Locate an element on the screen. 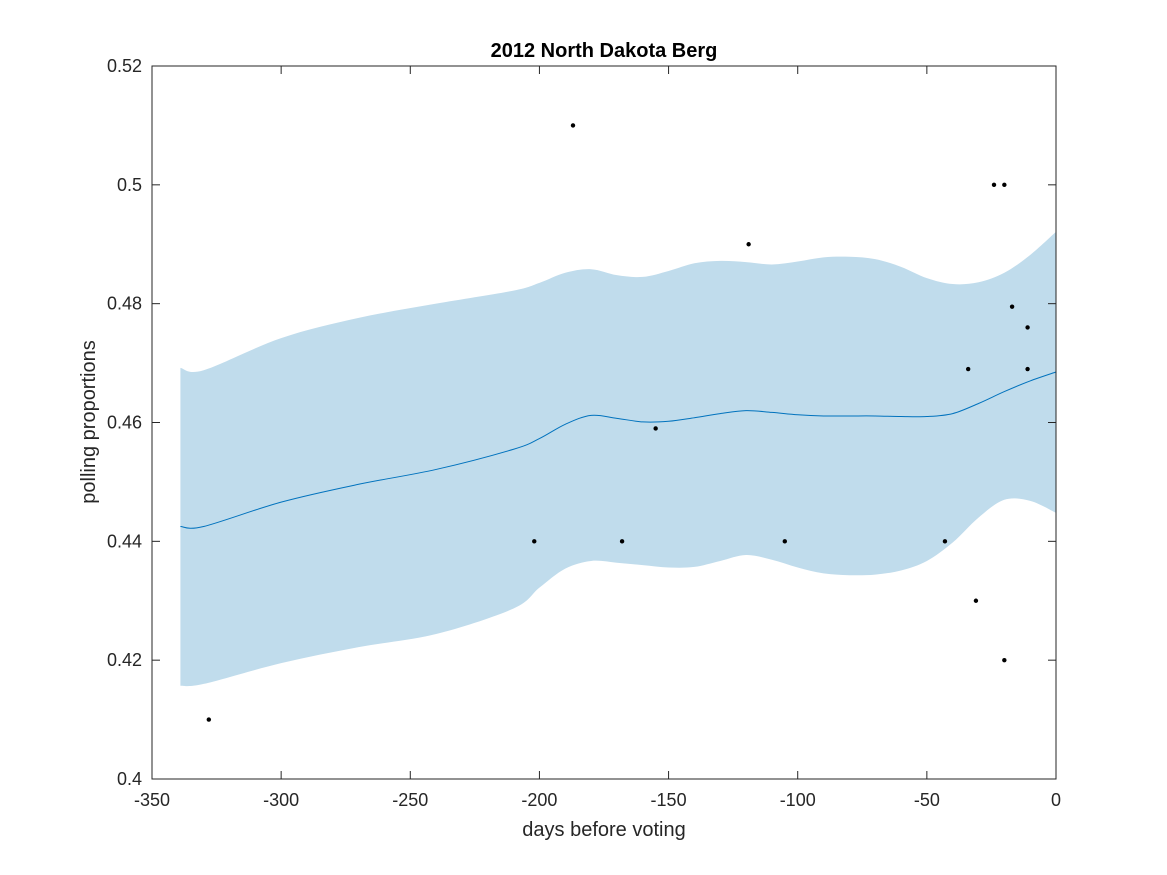 This screenshot has width=1167, height=875. chart-title: 2012 North Dakota Berg is located at coordinates (604, 51).